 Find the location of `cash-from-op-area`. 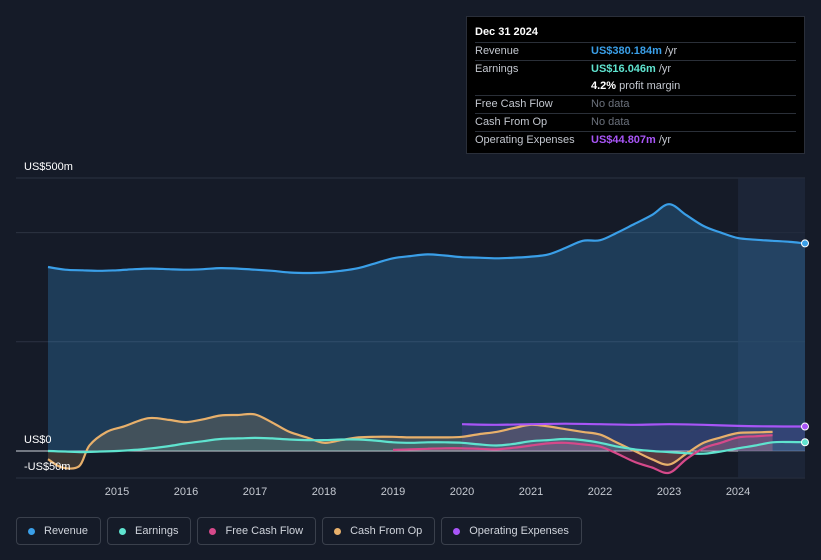

cash-from-op-area is located at coordinates (410, 441).